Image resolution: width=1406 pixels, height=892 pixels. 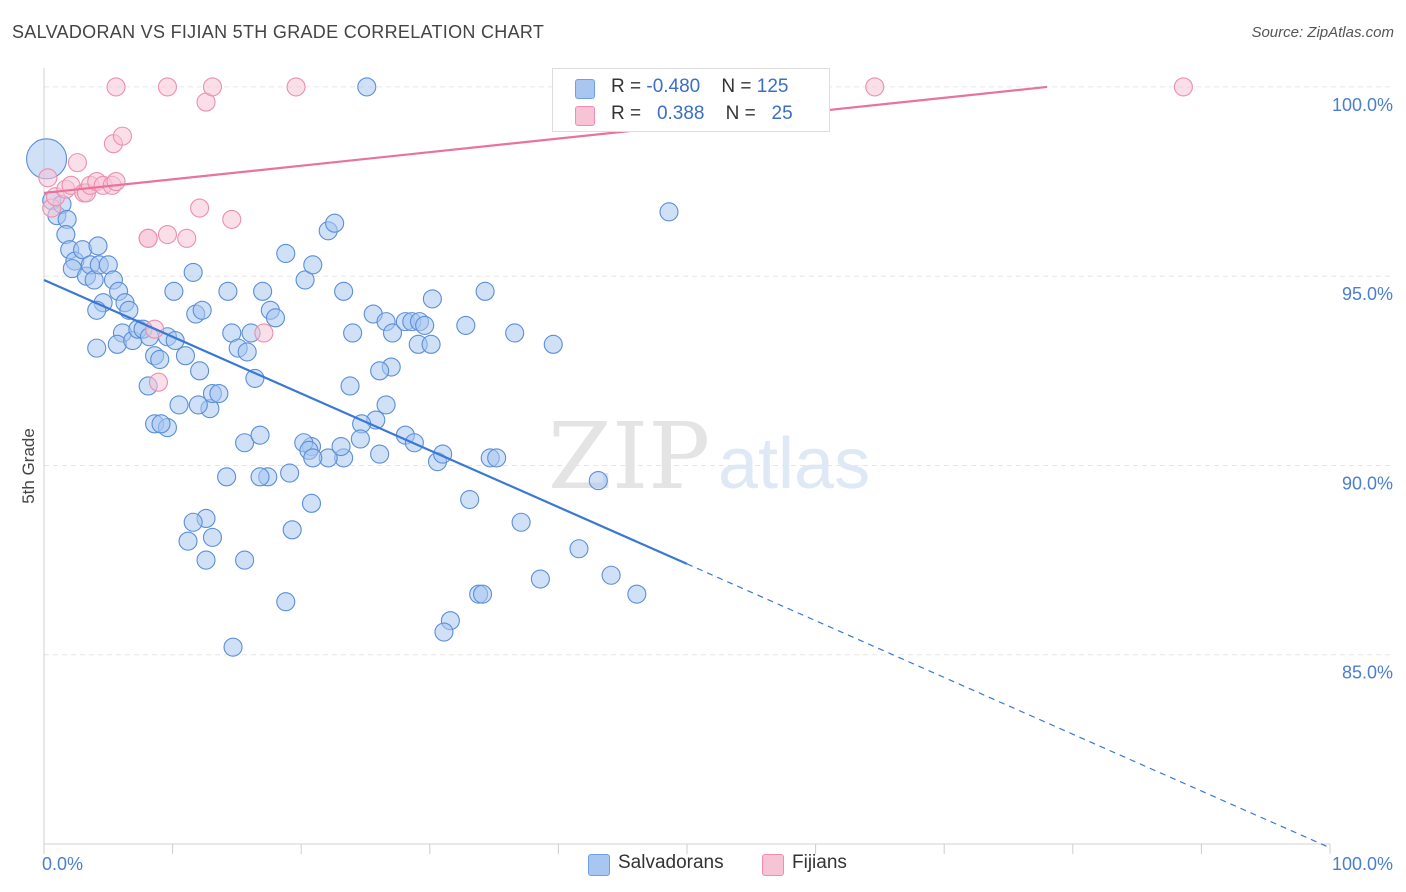 I want to click on salvadoran-trend-line, so click(x=365, y=421).